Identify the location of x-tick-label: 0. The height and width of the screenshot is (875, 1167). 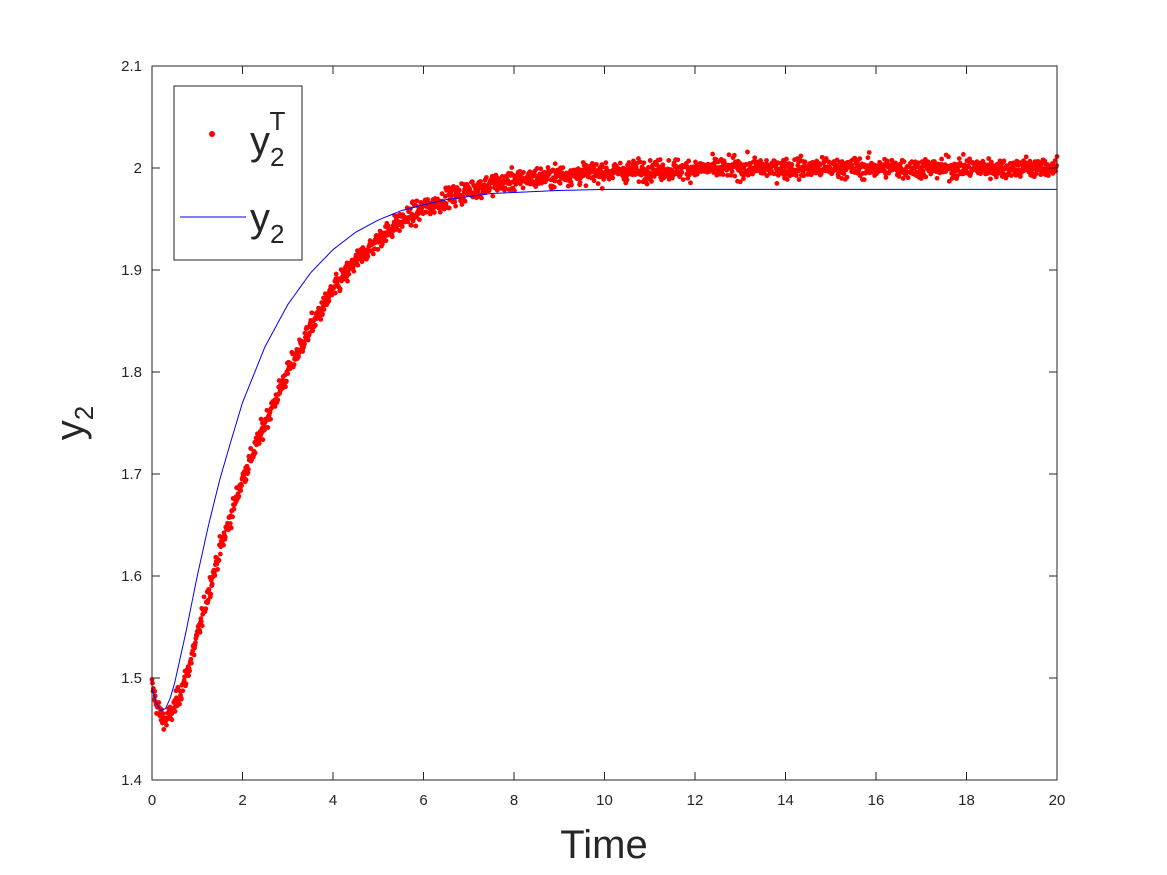
(152, 800).